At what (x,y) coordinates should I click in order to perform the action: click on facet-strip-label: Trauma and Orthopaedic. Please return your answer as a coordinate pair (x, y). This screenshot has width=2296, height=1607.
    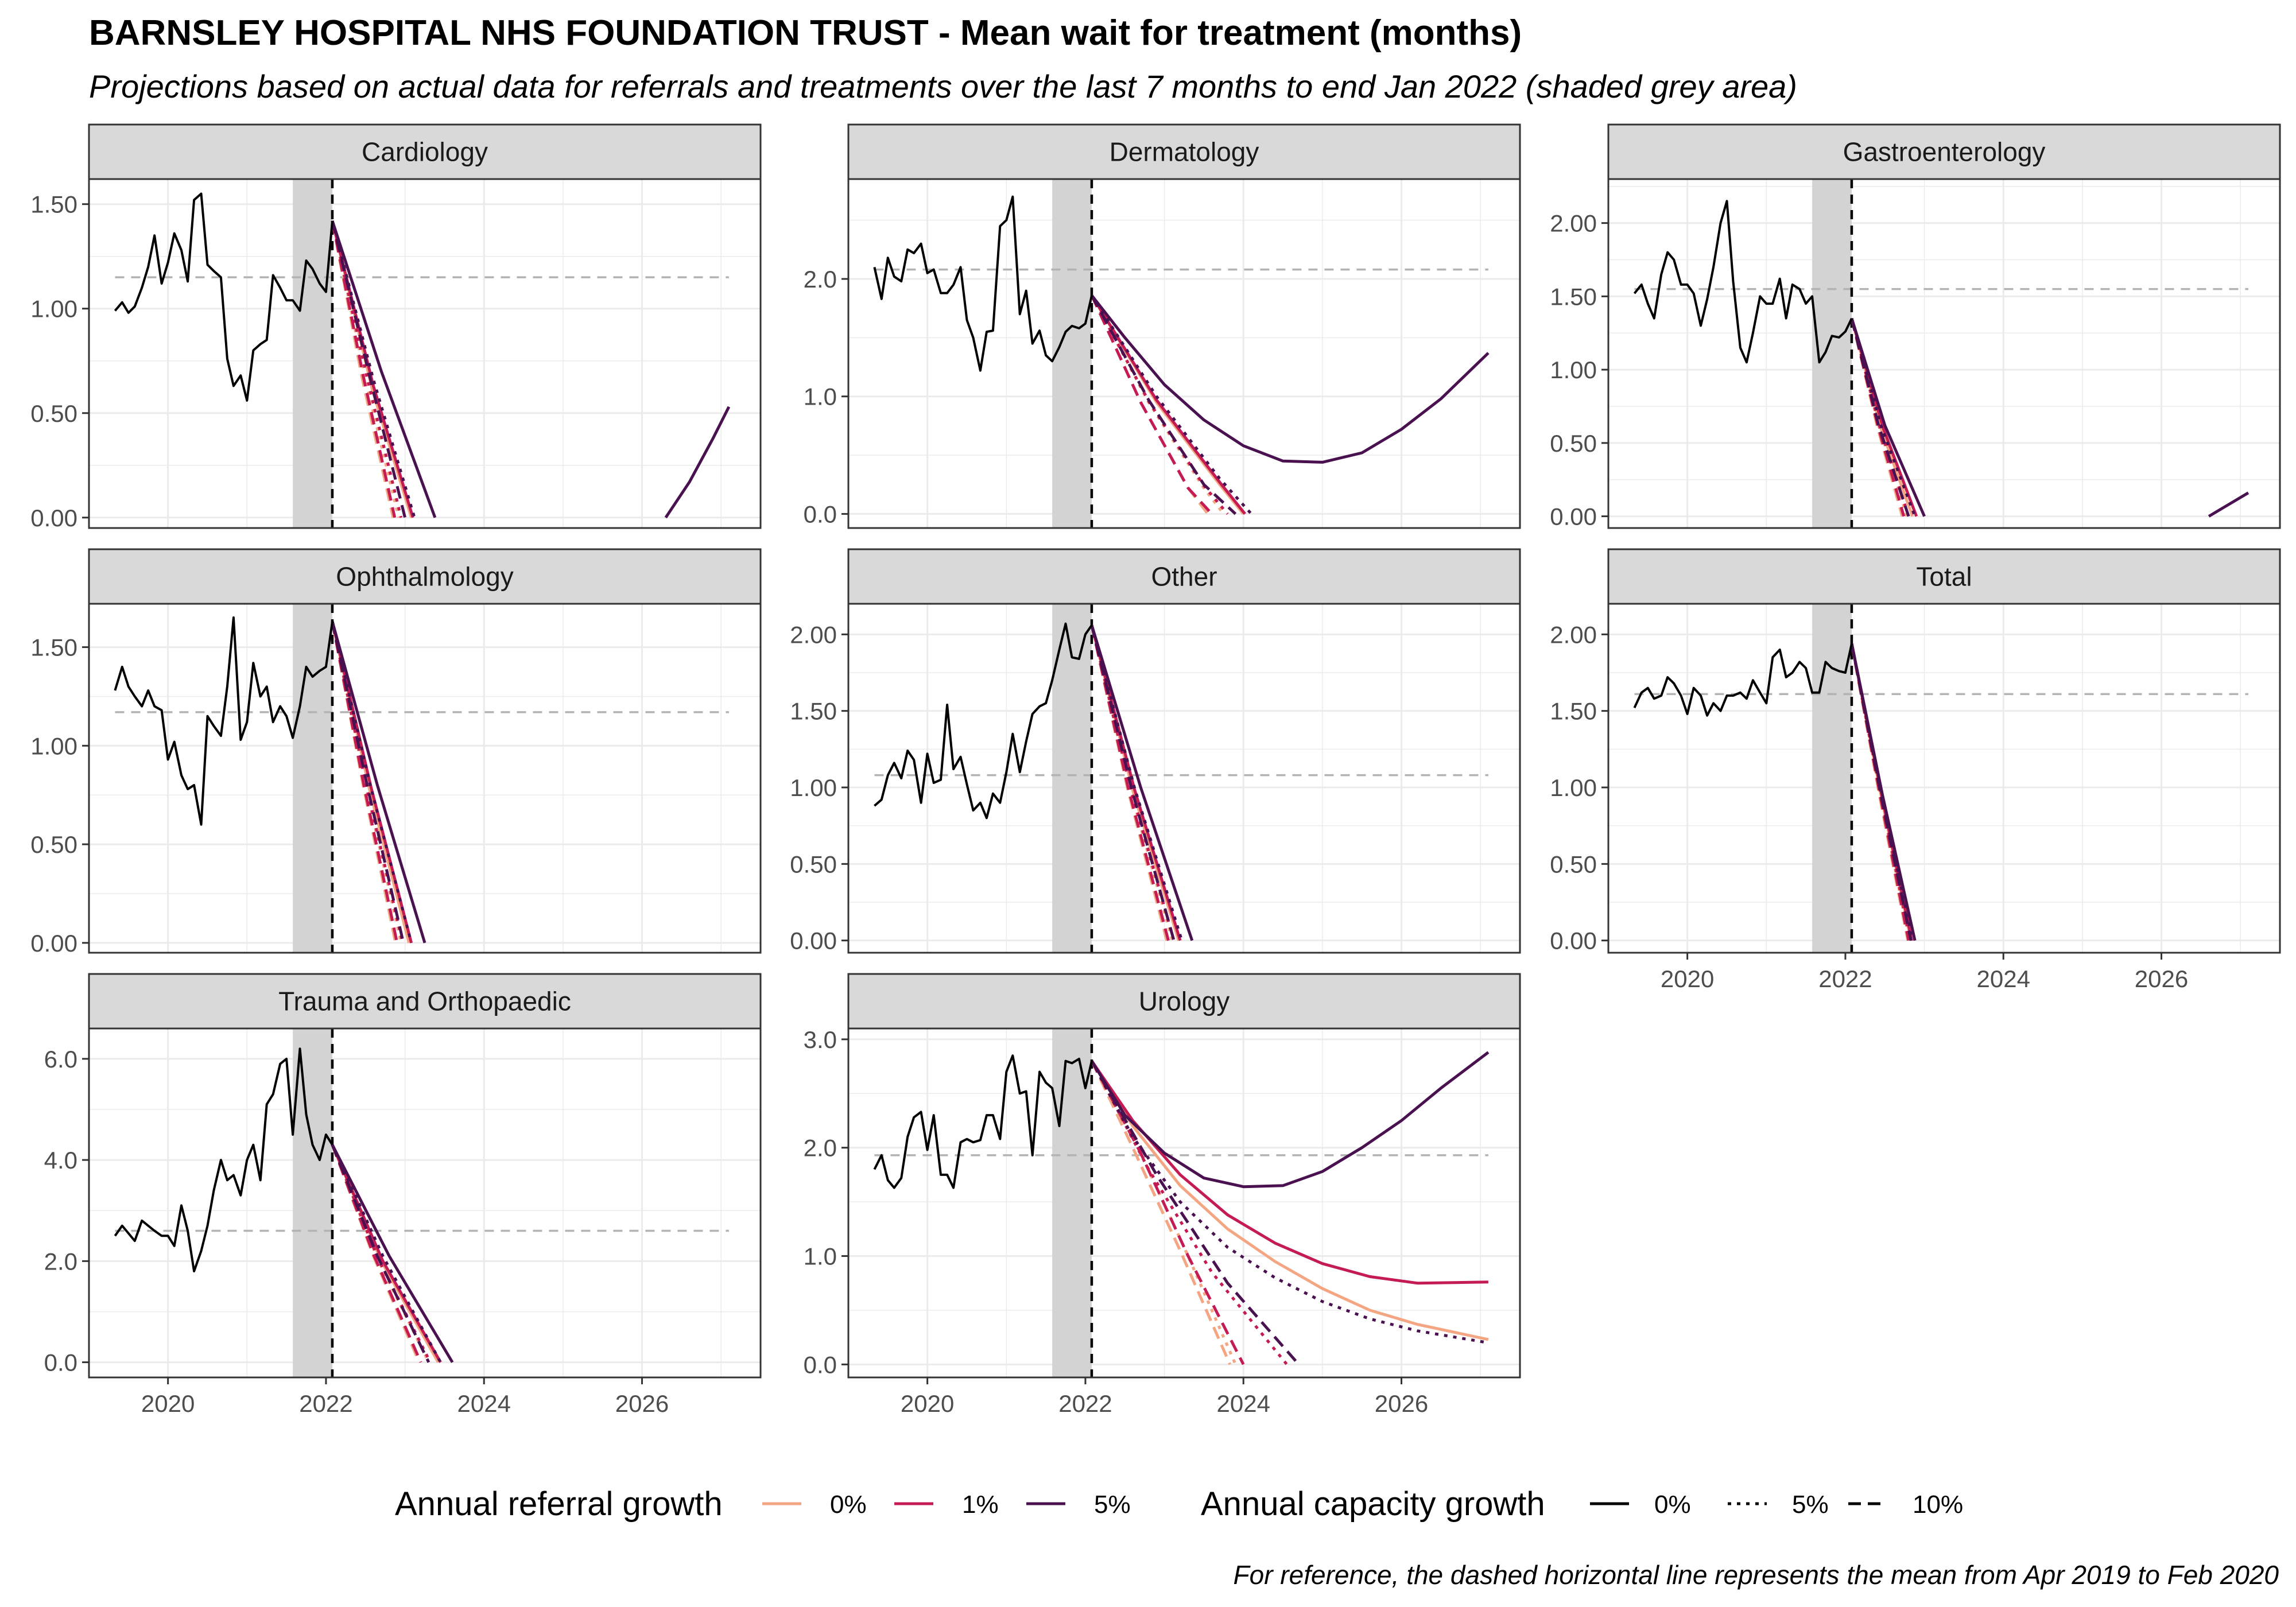
    Looking at the image, I should click on (424, 1001).